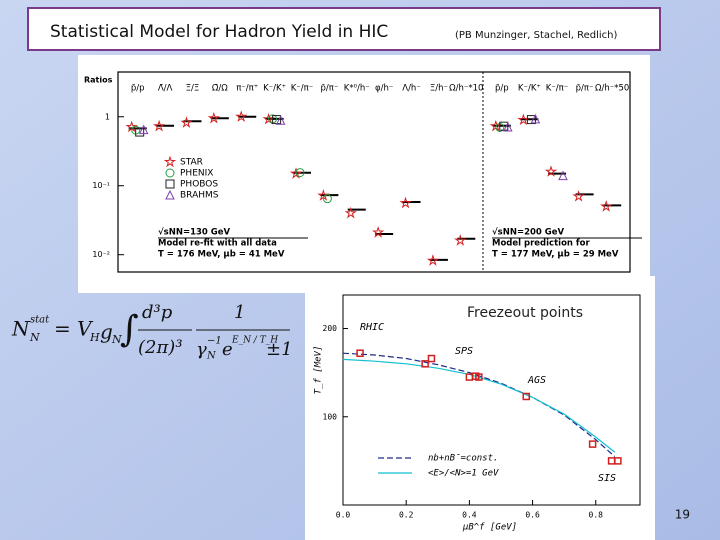 The height and width of the screenshot is (540, 720). I want to click on eq-part: 1, so click(239, 312).